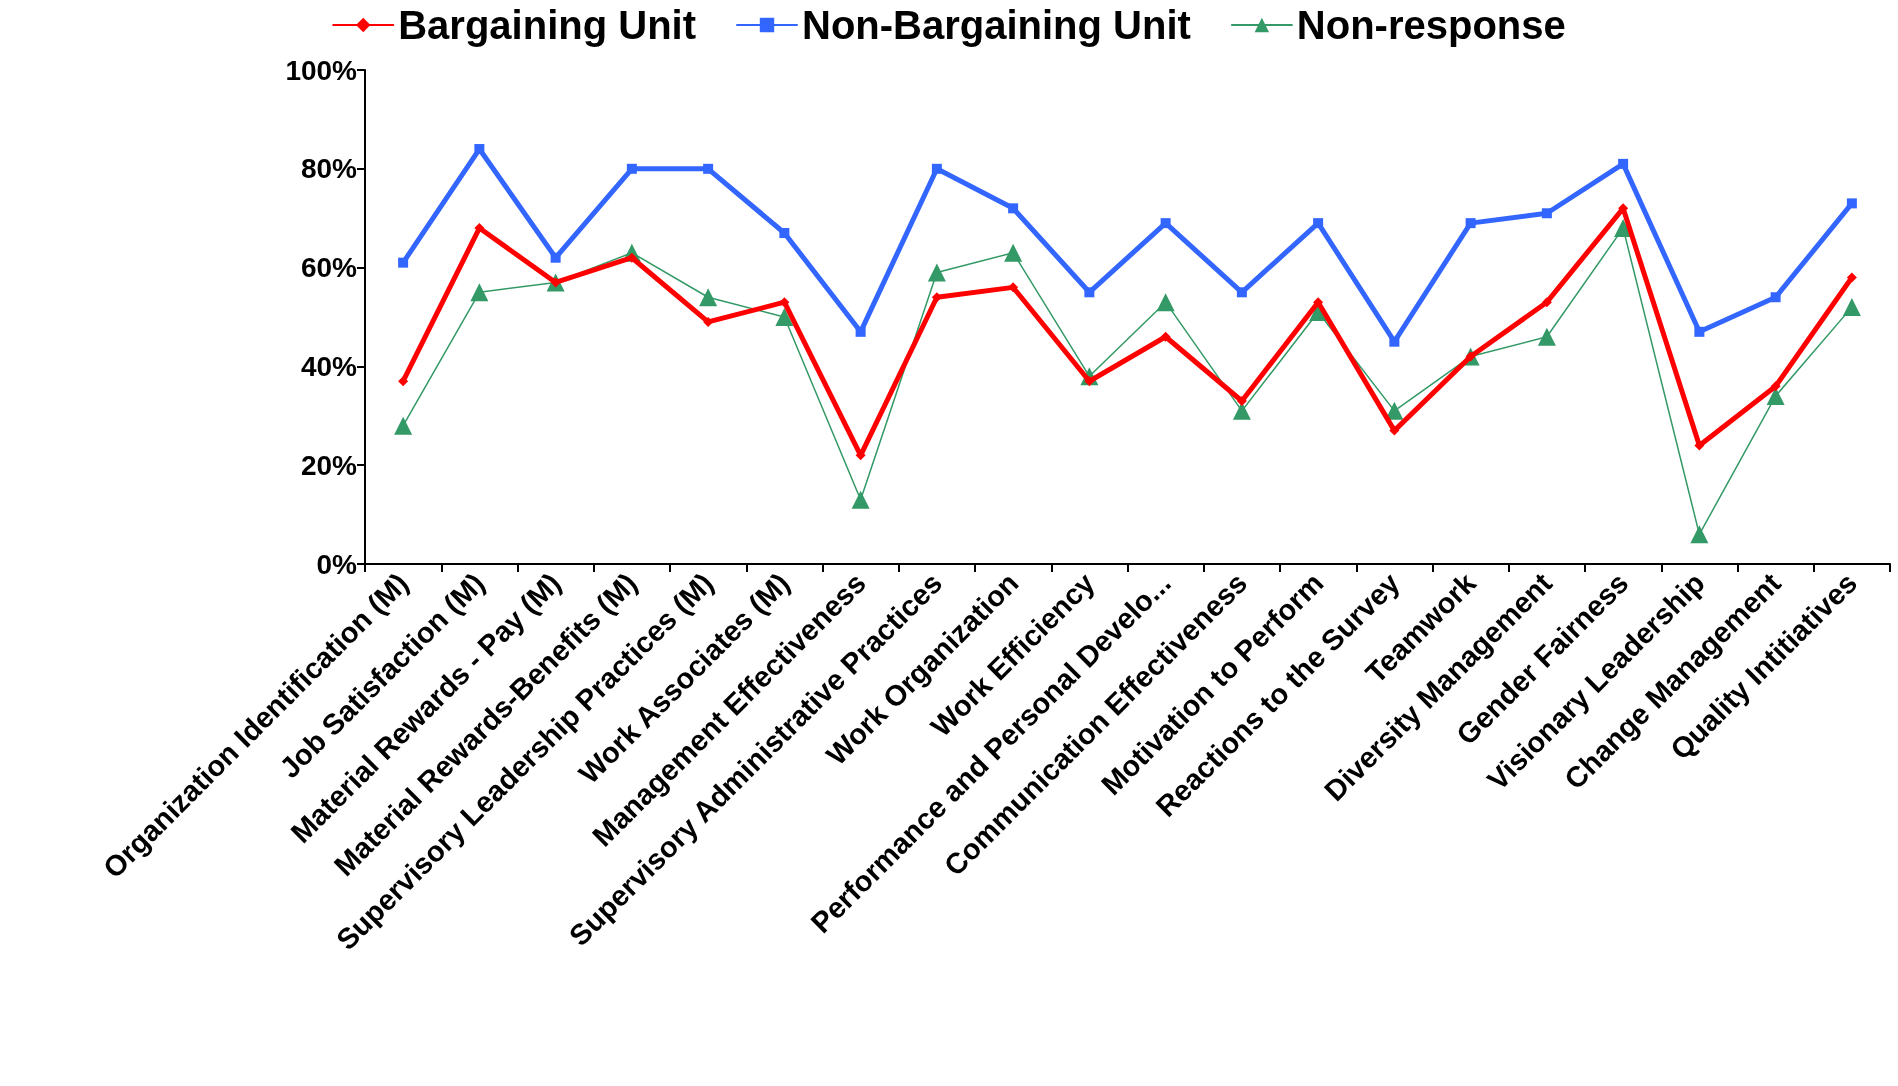  What do you see at coordinates (996, 25) in the screenshot?
I see `legend-label: Non-Bargaining Unit` at bounding box center [996, 25].